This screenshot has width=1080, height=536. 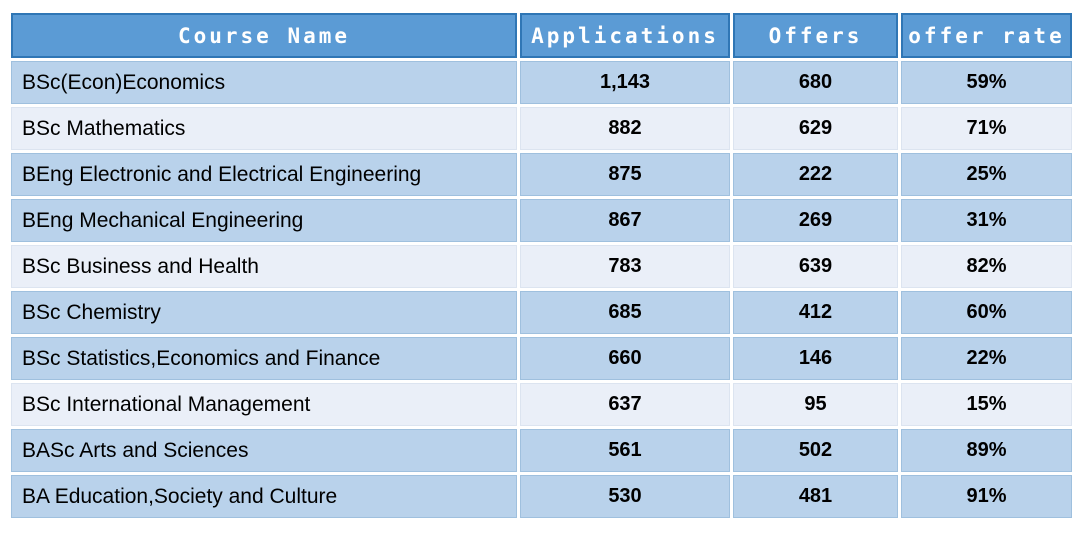 I want to click on table-row: BSc Business and Health 783 639 82%, so click(x=541, y=266).